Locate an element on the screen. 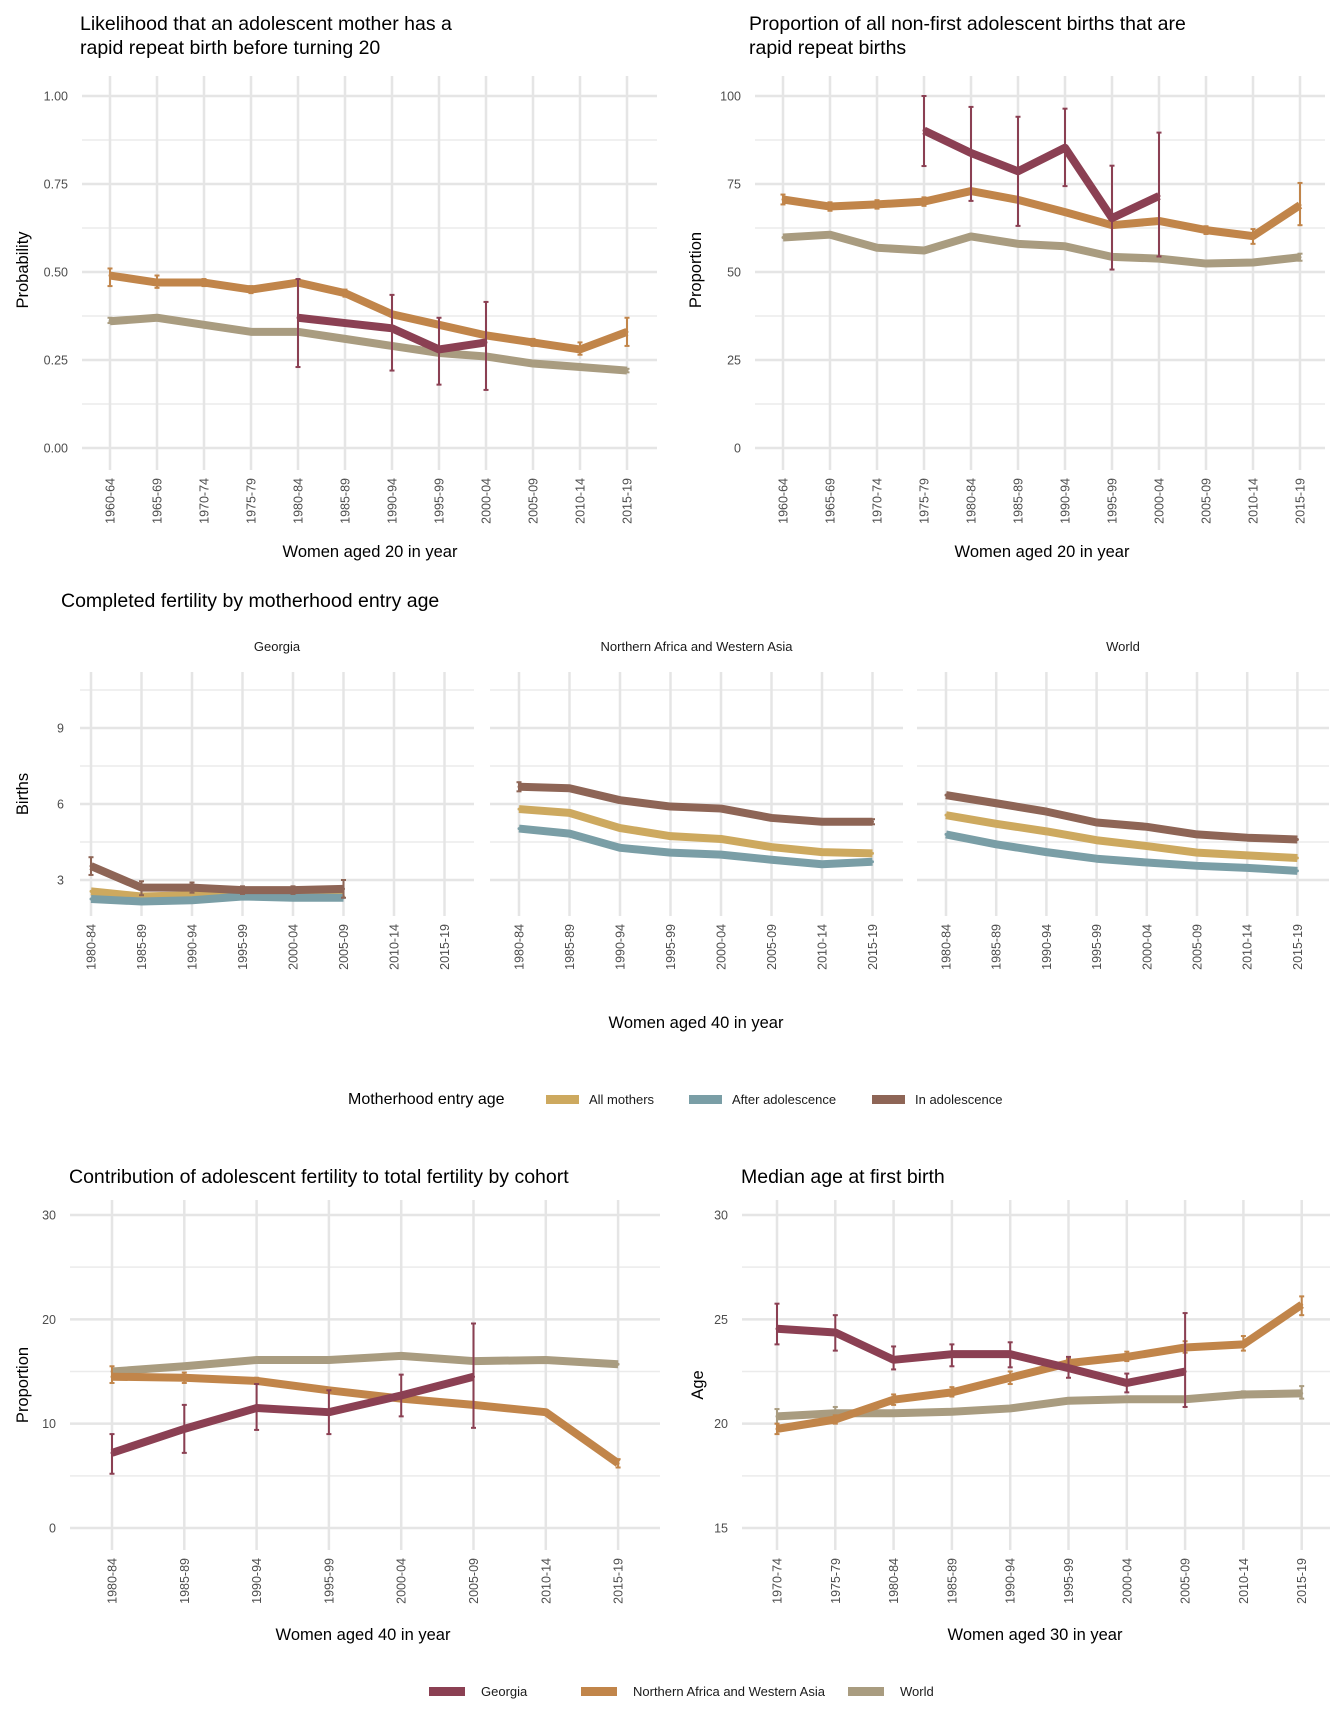 The image size is (1344, 1728). x-tick-label: 1960-64 is located at coordinates (111, 501).